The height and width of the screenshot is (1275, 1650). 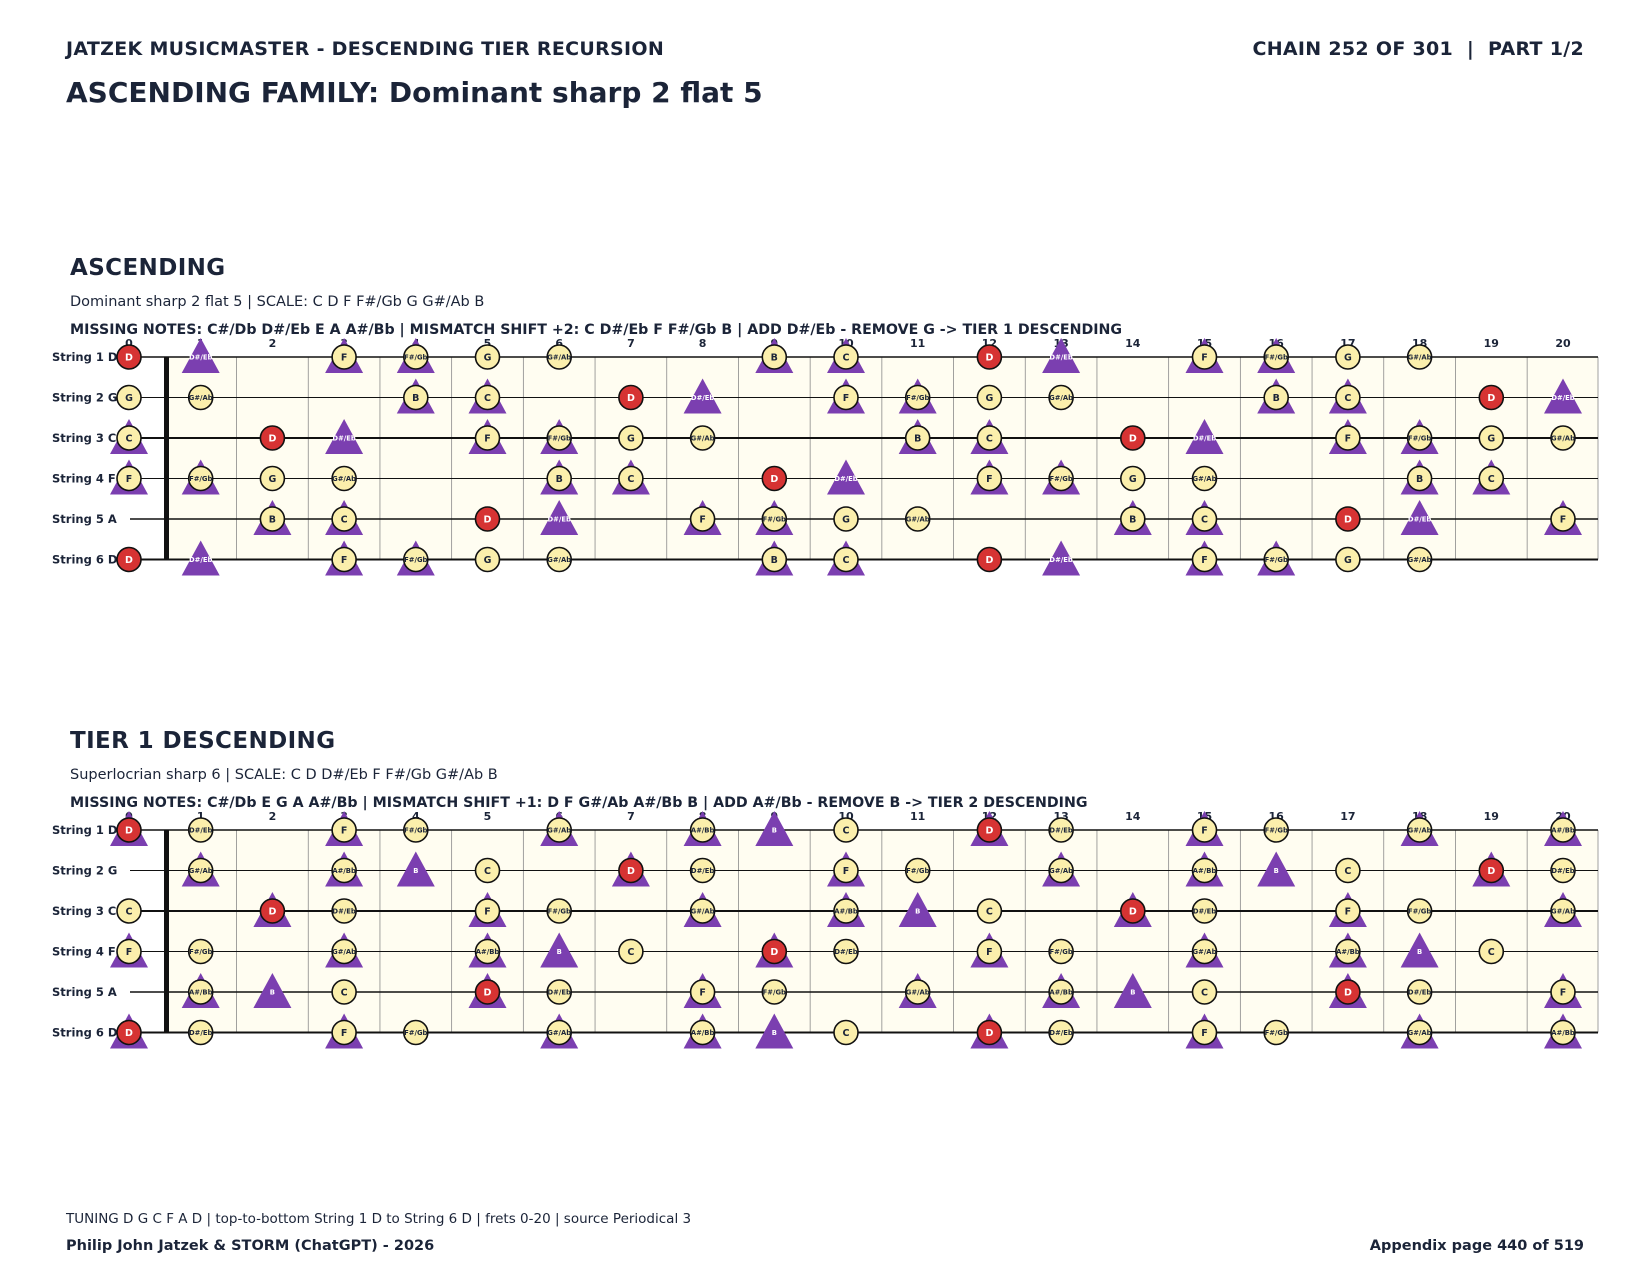 I want to click on string-label: String 4 F, so click(x=84, y=479).